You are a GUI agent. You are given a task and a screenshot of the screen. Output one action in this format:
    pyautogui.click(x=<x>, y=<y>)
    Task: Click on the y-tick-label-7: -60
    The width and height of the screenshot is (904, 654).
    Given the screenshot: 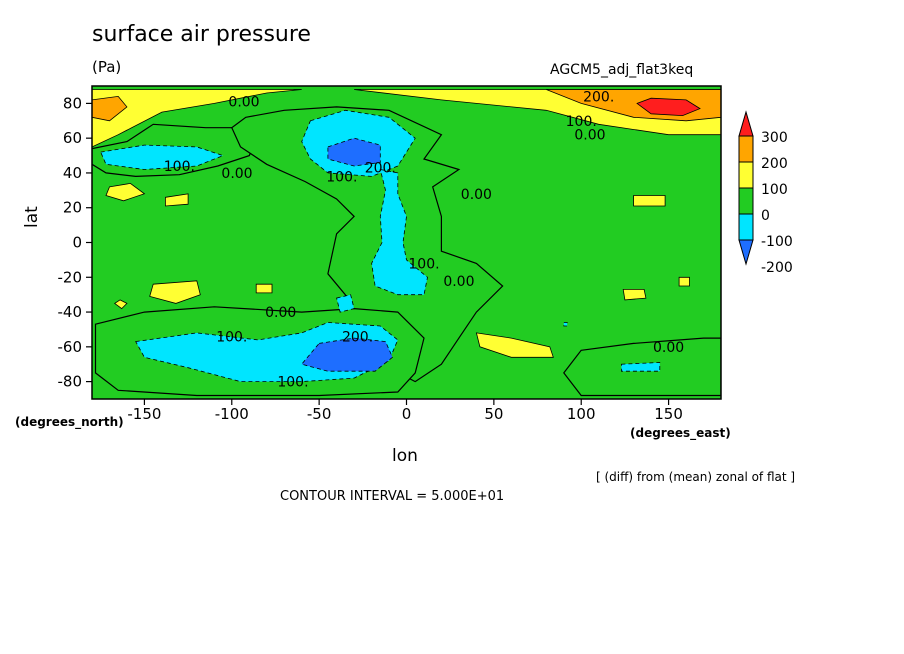 What is the action you would take?
    pyautogui.click(x=70, y=347)
    